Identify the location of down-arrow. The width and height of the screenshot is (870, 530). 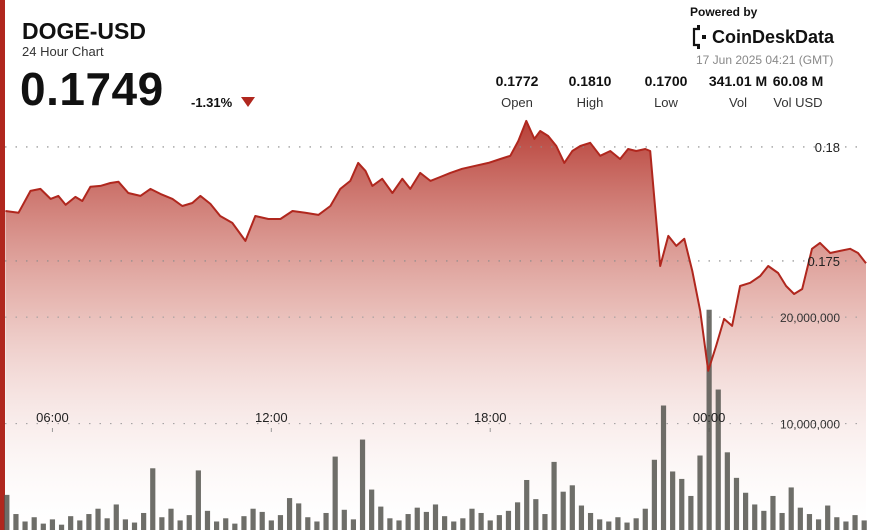
(248, 102).